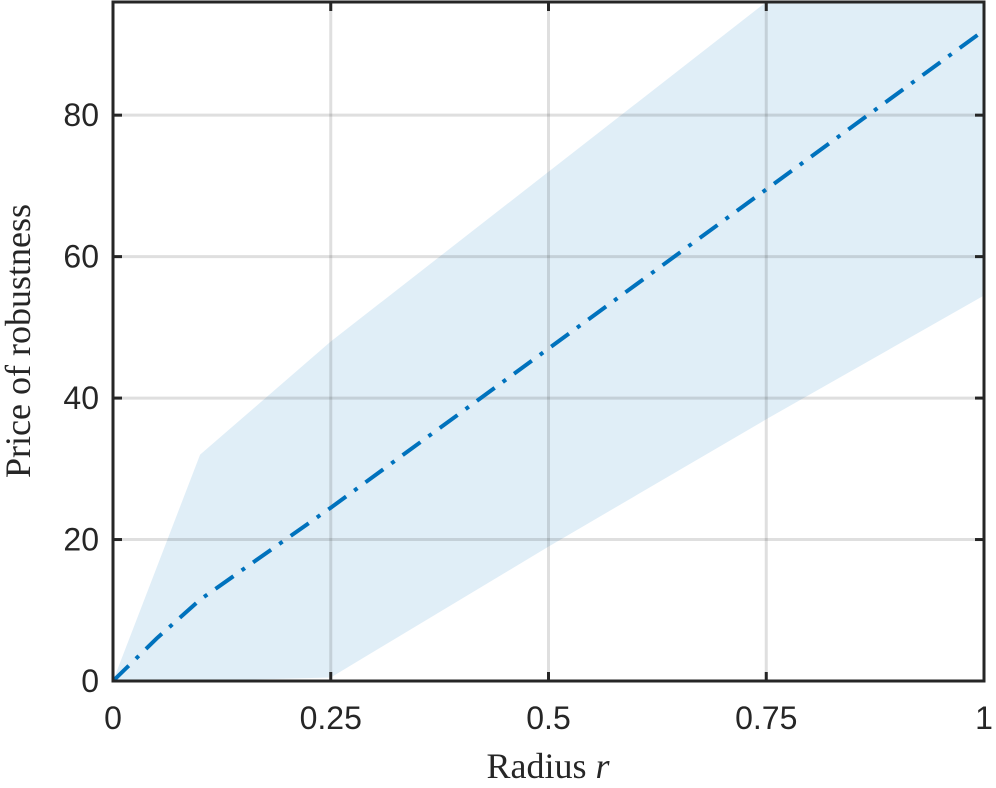  I want to click on x-axis-symbol: r, so click(603, 766).